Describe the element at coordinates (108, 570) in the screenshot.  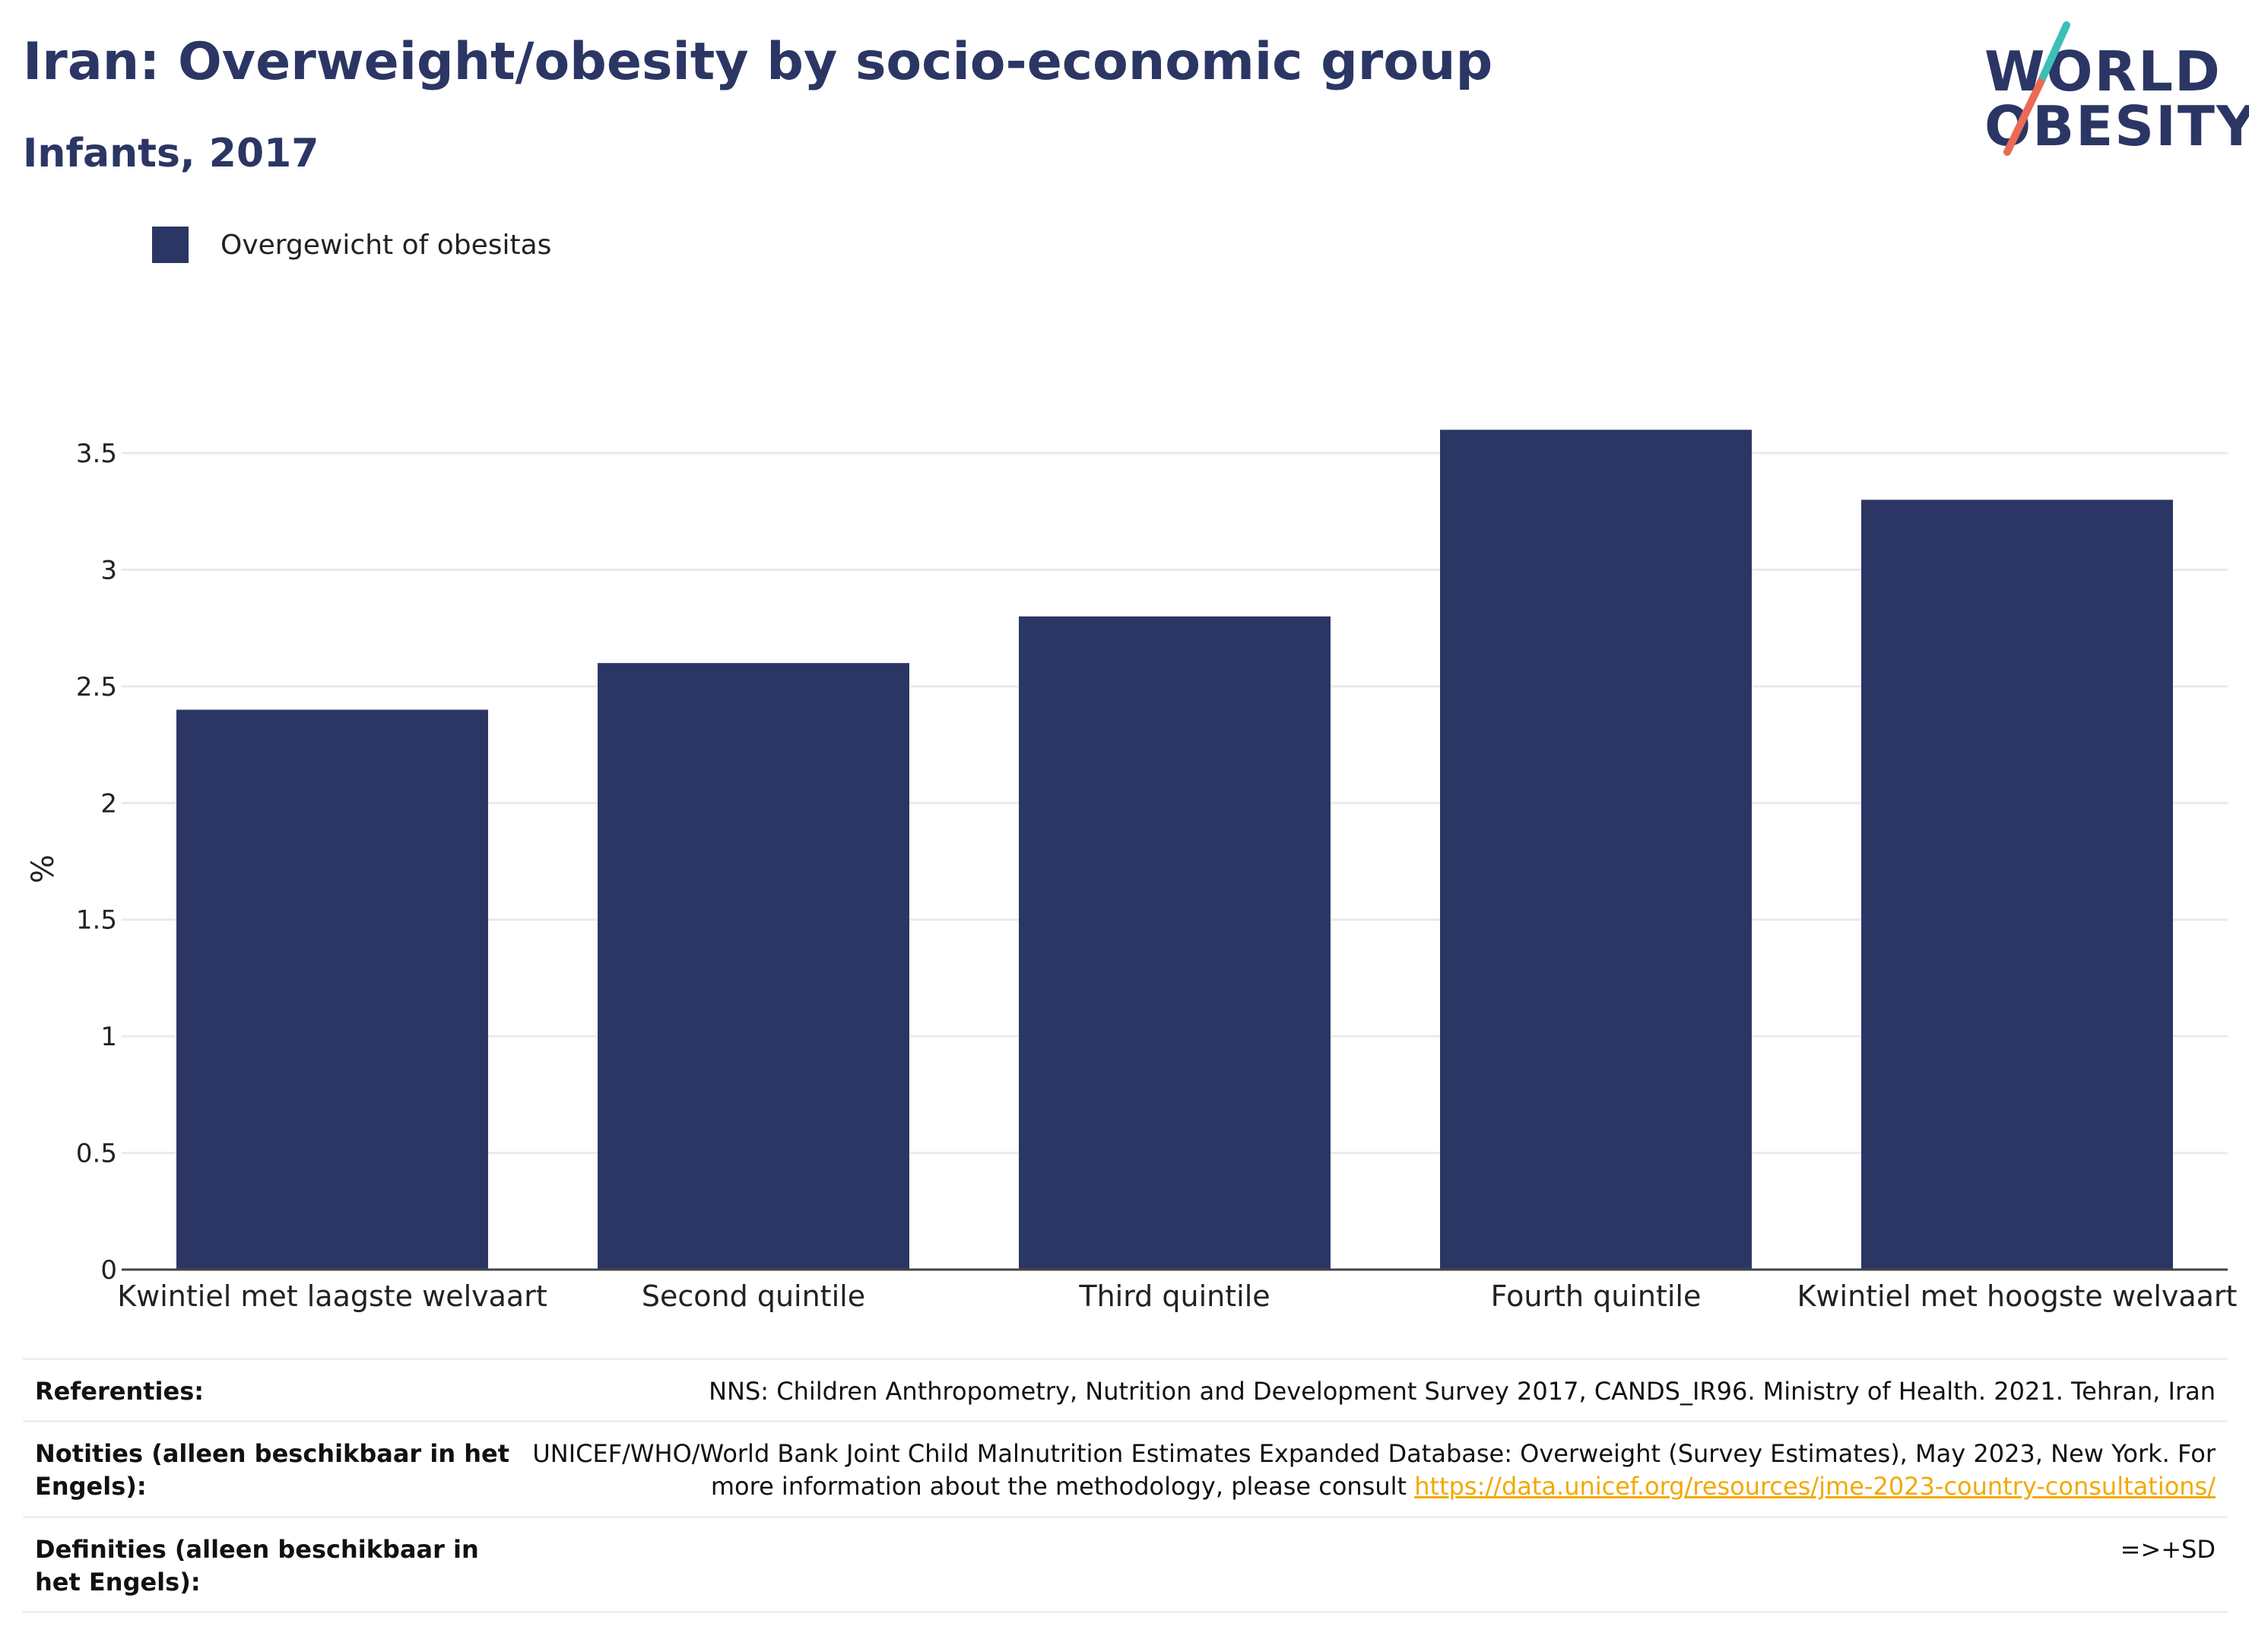
I see `y-tick-label: 3` at that location.